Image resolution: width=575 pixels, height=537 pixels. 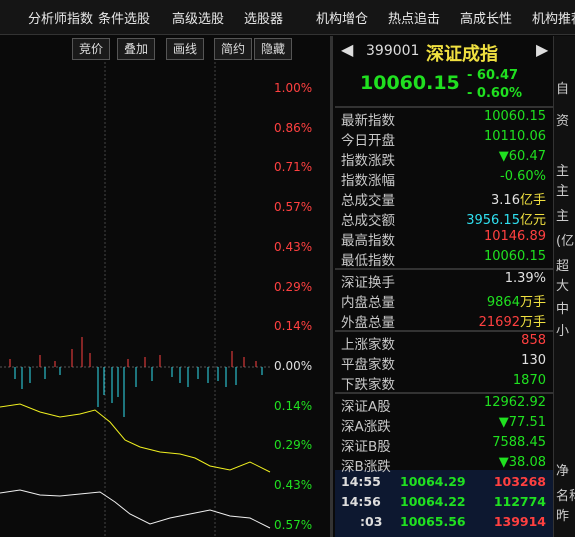 I want to click on stat-label: 深证B股, so click(x=366, y=447).